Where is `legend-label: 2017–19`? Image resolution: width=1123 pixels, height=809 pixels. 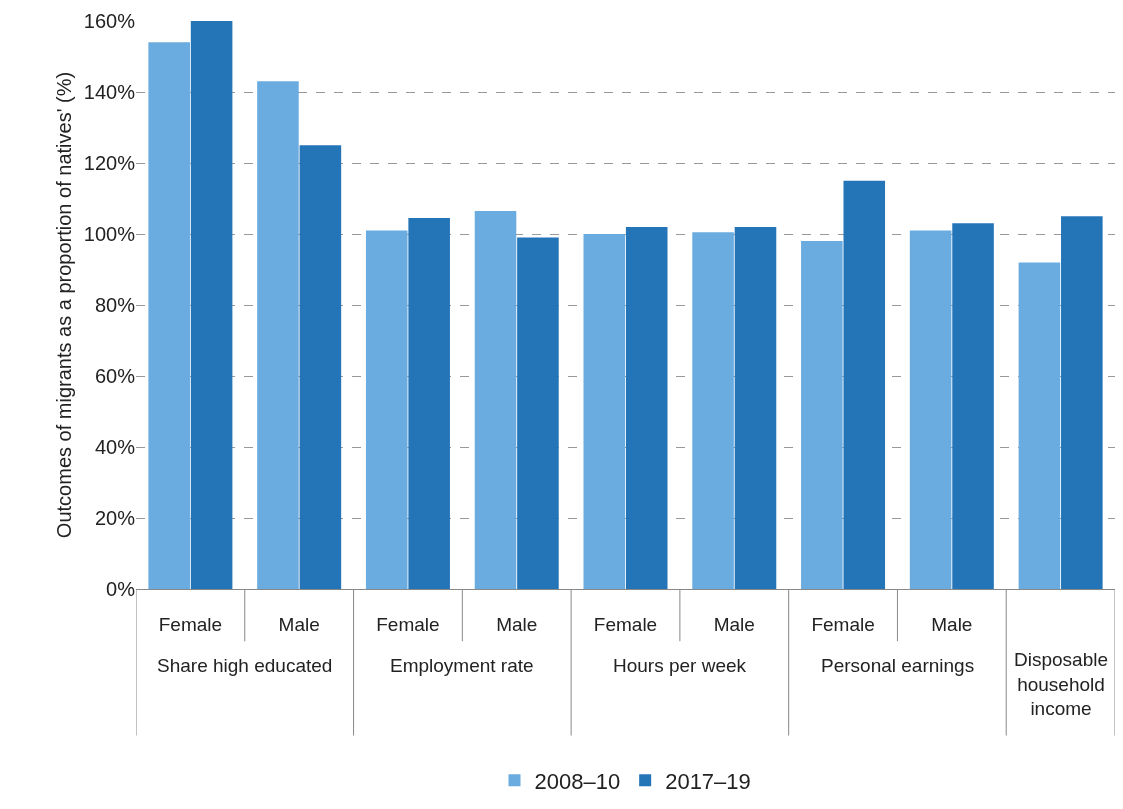 legend-label: 2017–19 is located at coordinates (708, 781).